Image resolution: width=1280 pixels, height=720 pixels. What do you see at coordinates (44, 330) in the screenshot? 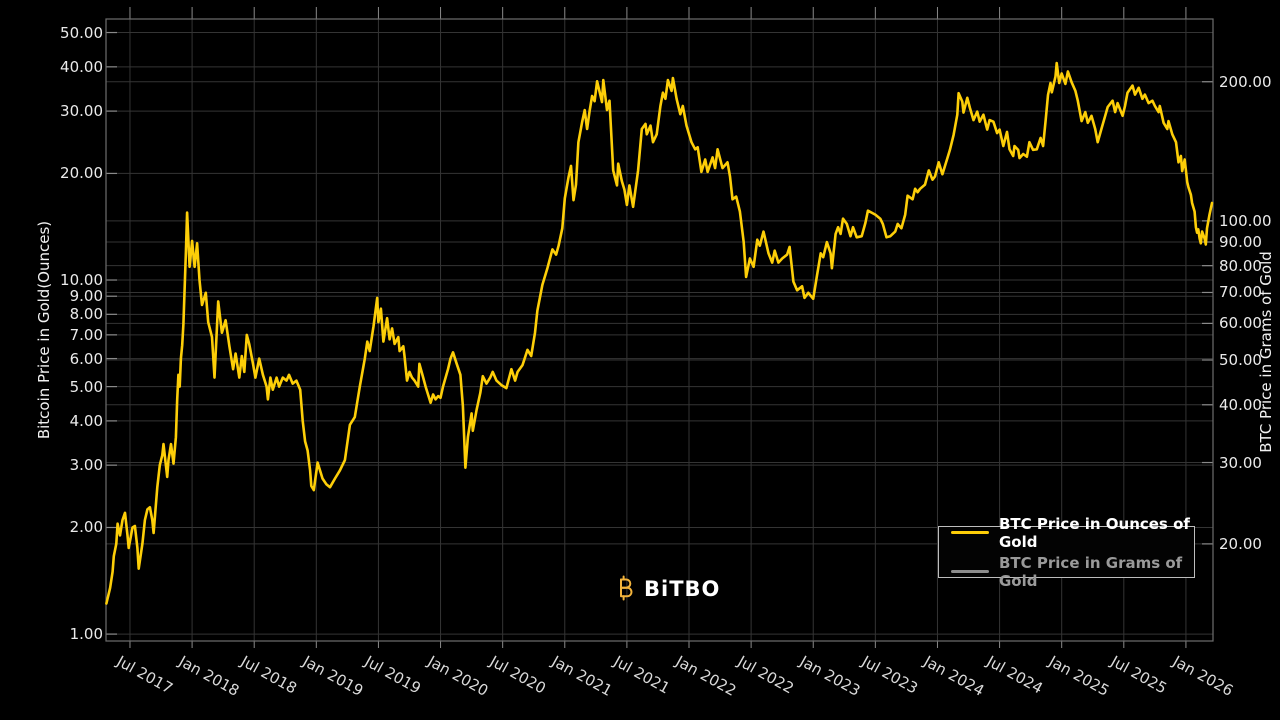
I see `y-axis-left-title: Bitcoin Price in Gold(Ounces)` at bounding box center [44, 330].